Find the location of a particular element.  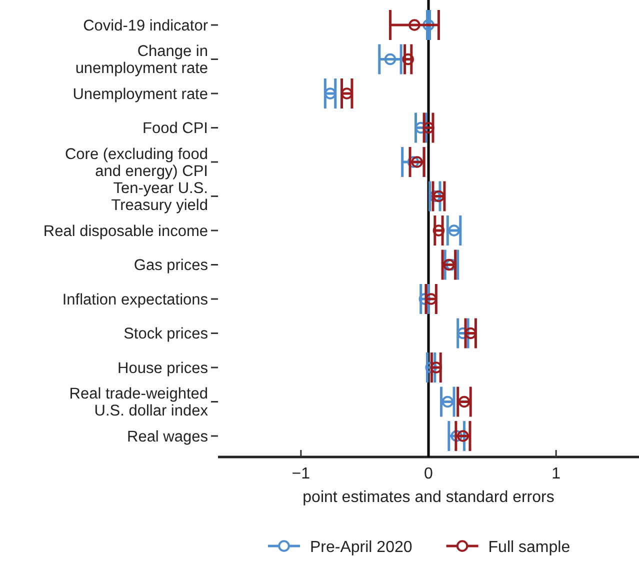

y-tick-label: Stock prices is located at coordinates (166, 334).